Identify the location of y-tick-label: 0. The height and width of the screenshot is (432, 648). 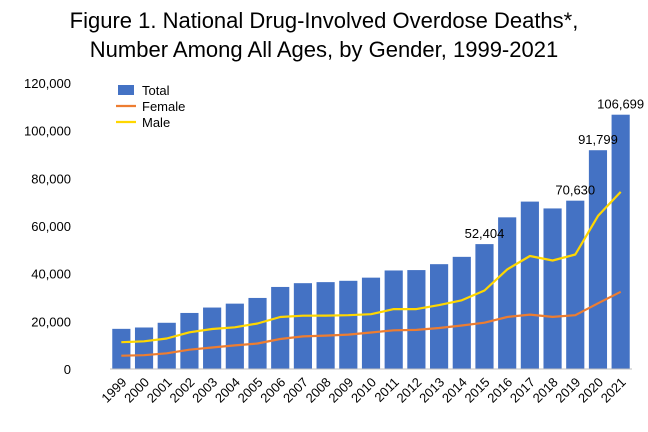
(67, 369).